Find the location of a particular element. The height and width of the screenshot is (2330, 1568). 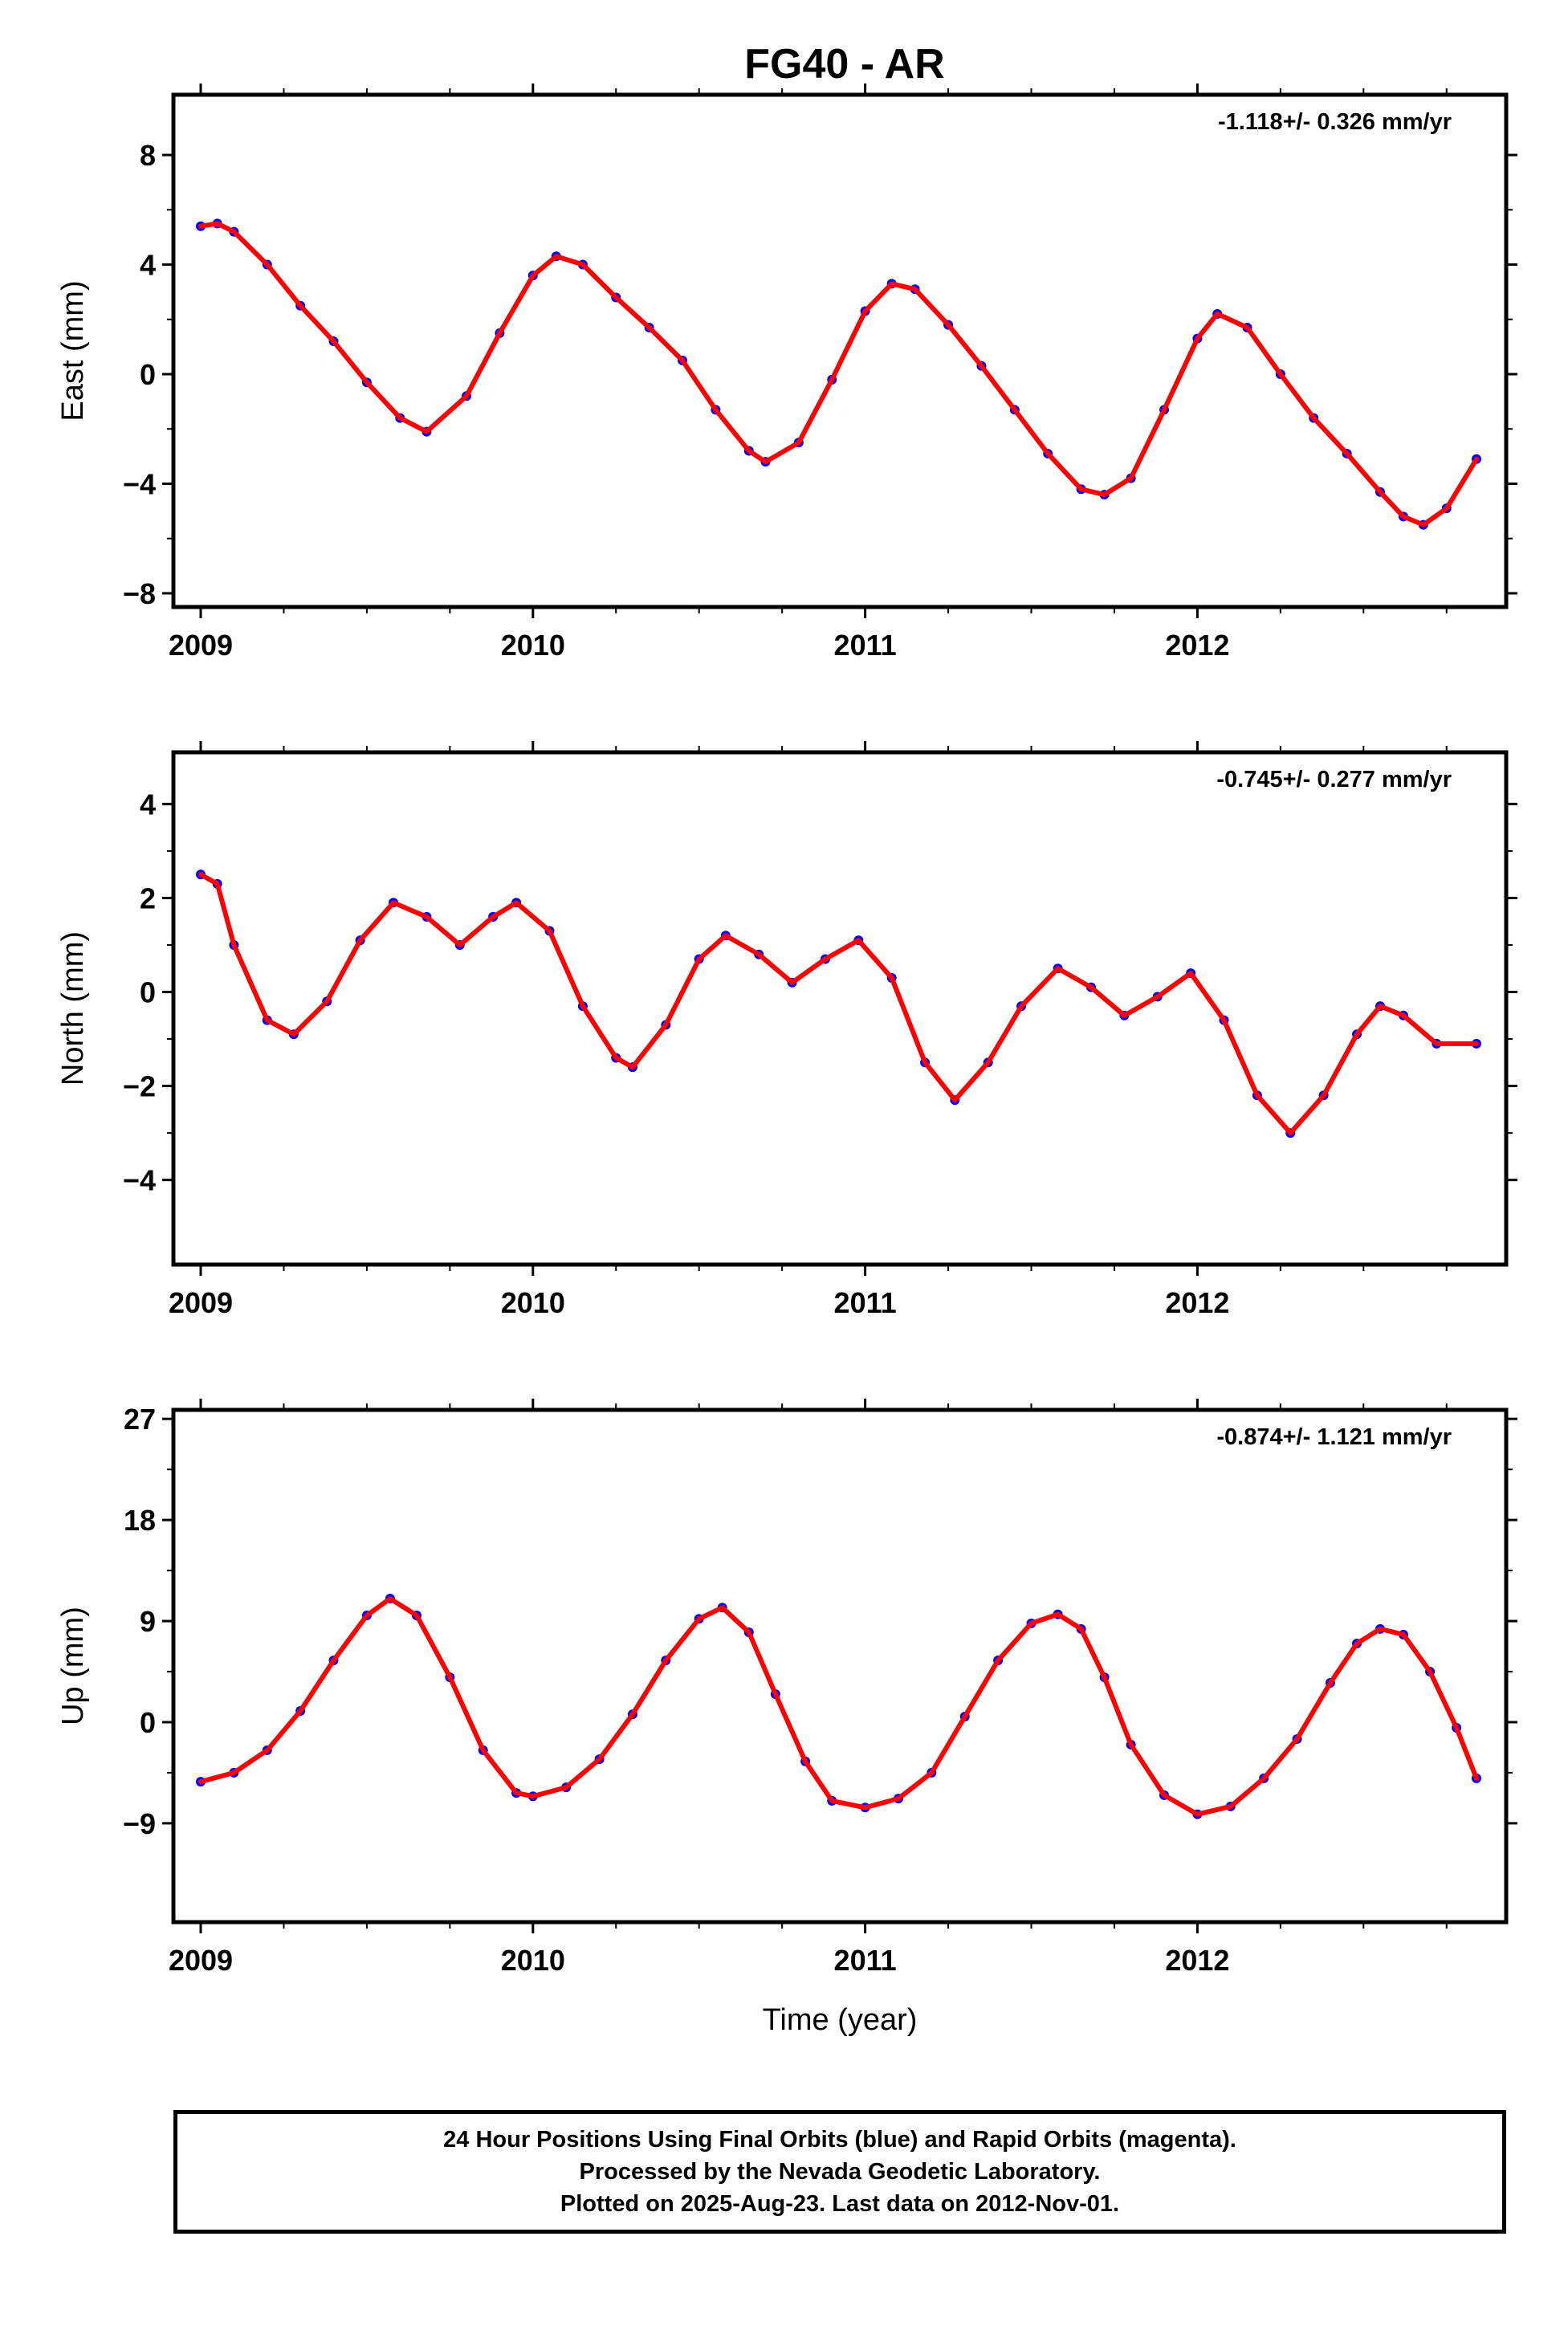

y-tick-label: −9 is located at coordinates (139, 1823).